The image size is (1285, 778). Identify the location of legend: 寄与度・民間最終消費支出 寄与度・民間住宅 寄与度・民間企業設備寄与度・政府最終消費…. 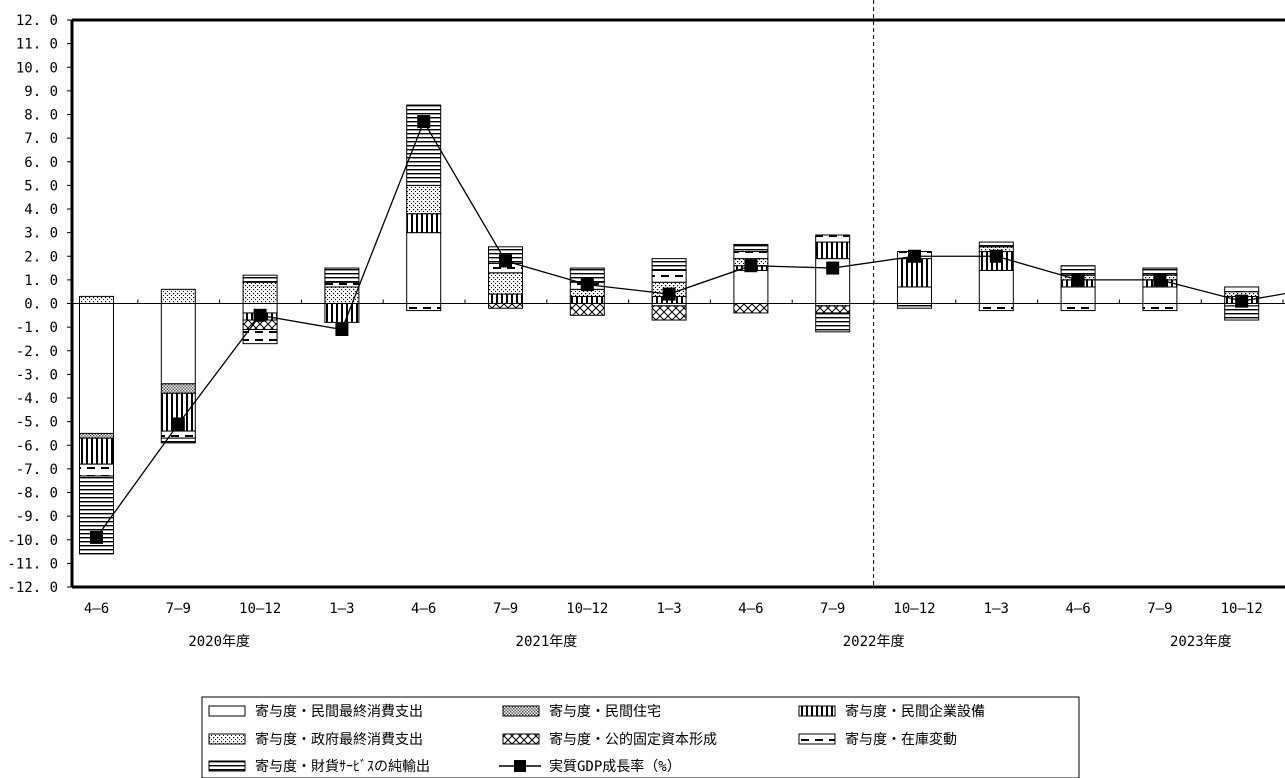
(640, 737).